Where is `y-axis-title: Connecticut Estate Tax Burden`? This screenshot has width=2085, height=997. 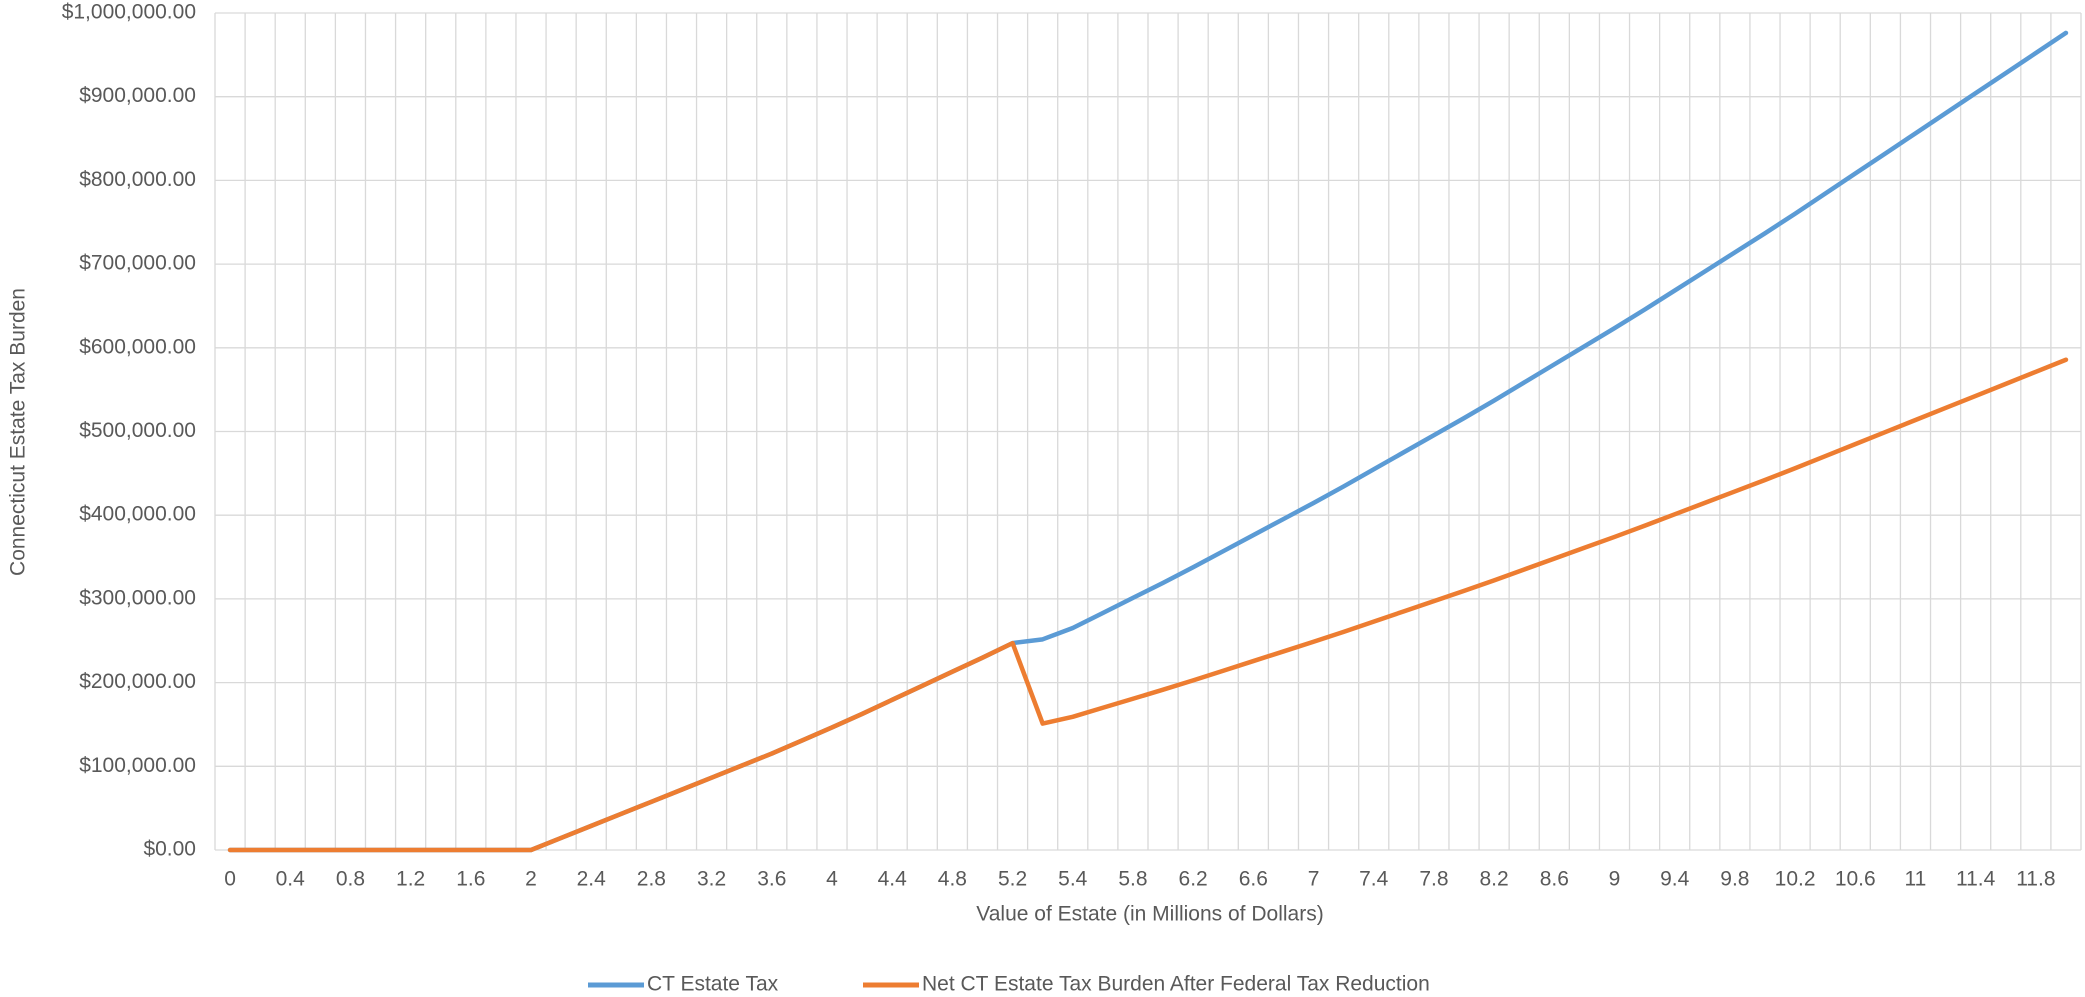
y-axis-title: Connecticut Estate Tax Burden is located at coordinates (18, 432).